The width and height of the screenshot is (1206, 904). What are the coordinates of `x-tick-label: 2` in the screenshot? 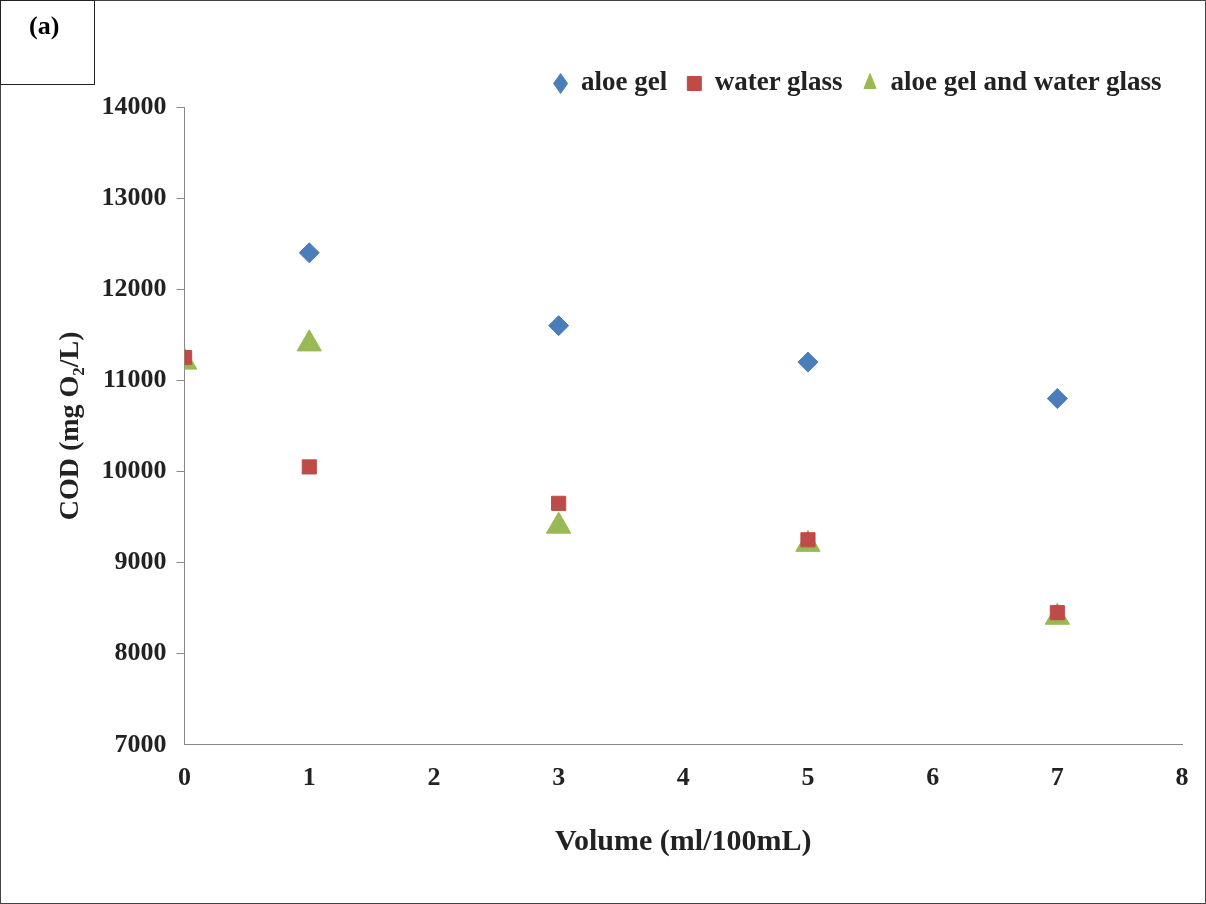 It's located at (434, 777).